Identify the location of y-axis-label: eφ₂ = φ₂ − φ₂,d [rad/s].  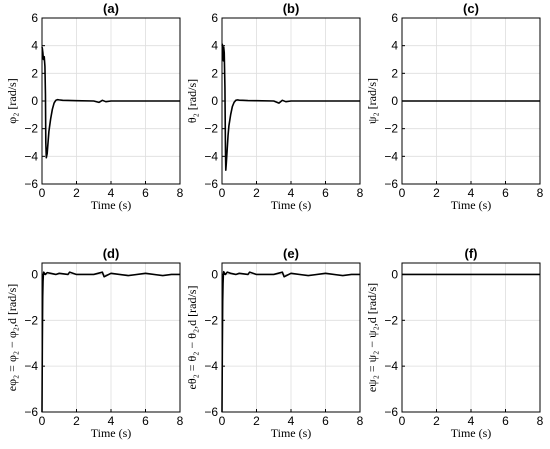
(12, 338).